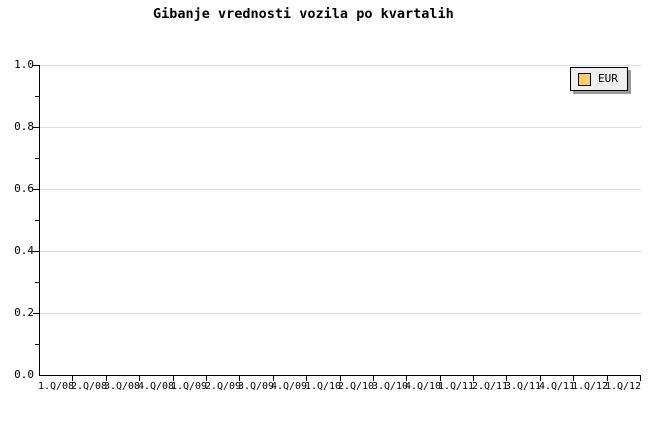  What do you see at coordinates (289, 386) in the screenshot?
I see `x-axis-label: 4.Q/09` at bounding box center [289, 386].